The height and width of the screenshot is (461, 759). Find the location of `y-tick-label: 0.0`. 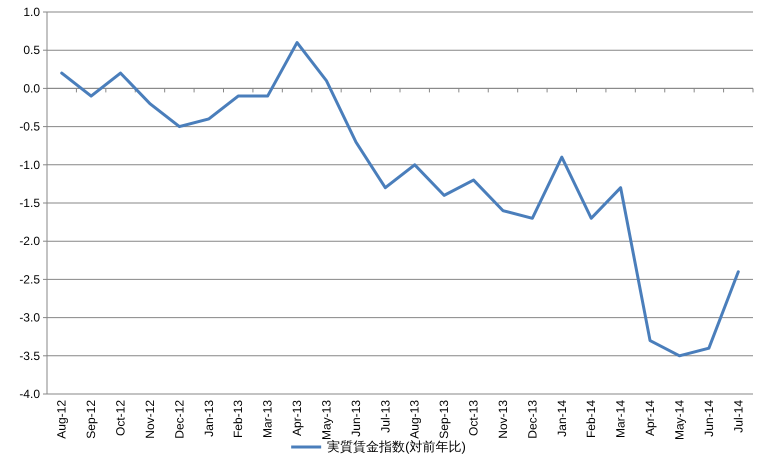

y-tick-label: 0.0 is located at coordinates (31, 88).